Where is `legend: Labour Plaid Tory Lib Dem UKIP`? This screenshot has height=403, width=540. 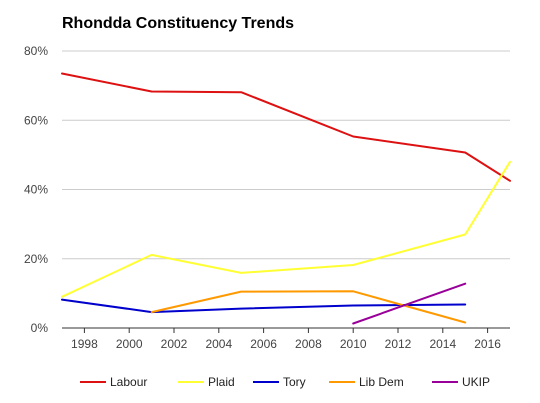 legend: Labour Plaid Tory Lib Dem UKIP is located at coordinates (285, 382).